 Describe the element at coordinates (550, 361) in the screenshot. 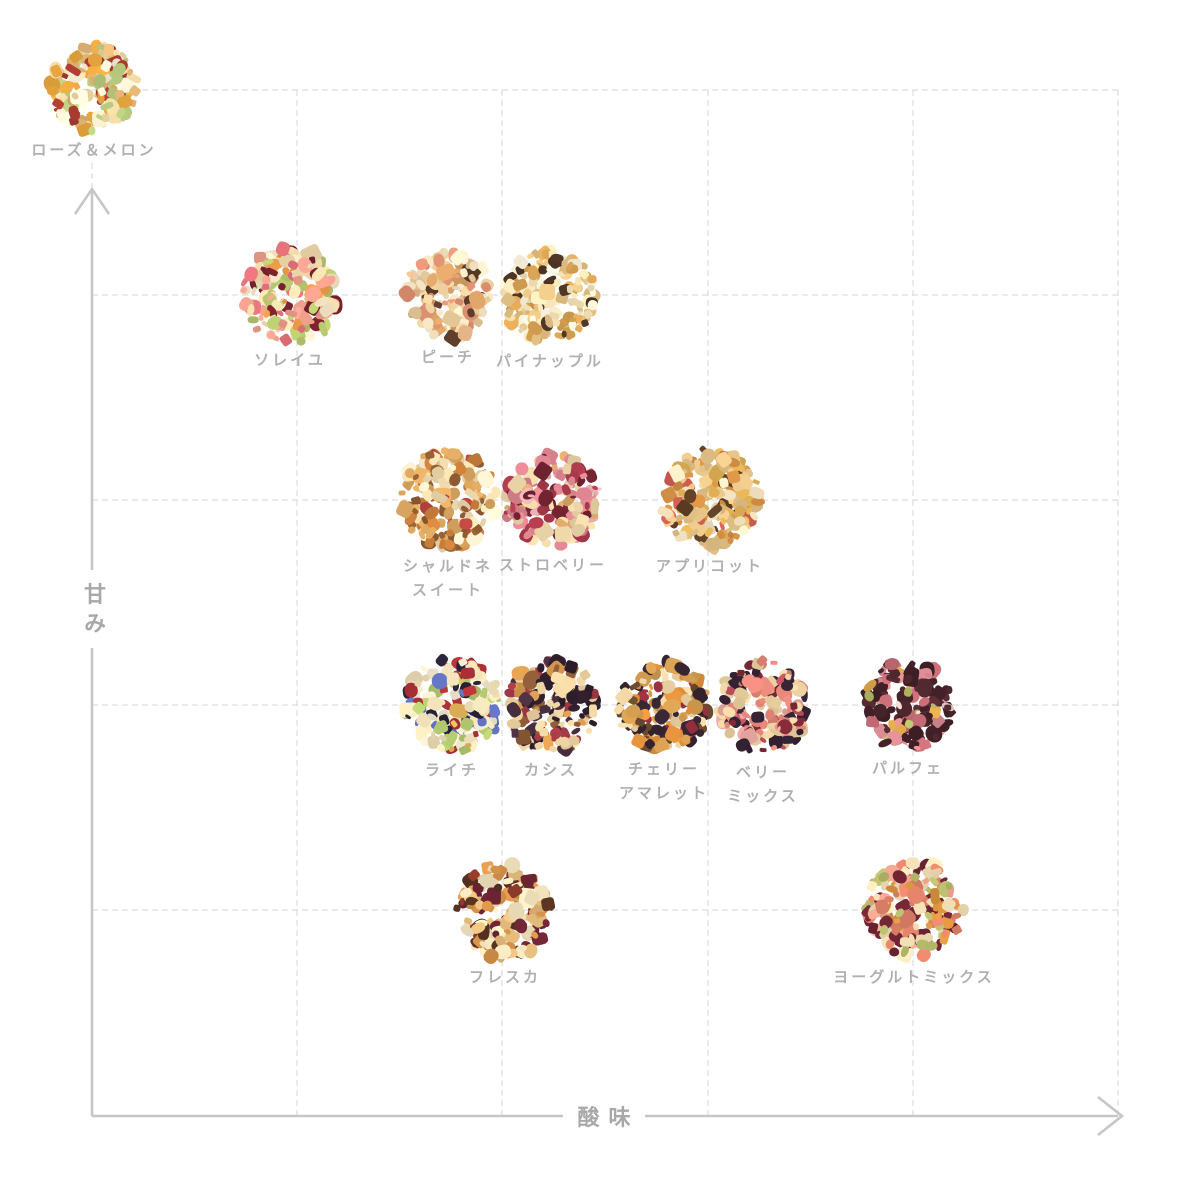

I see `blend-label-pineapple: パイナップル` at that location.